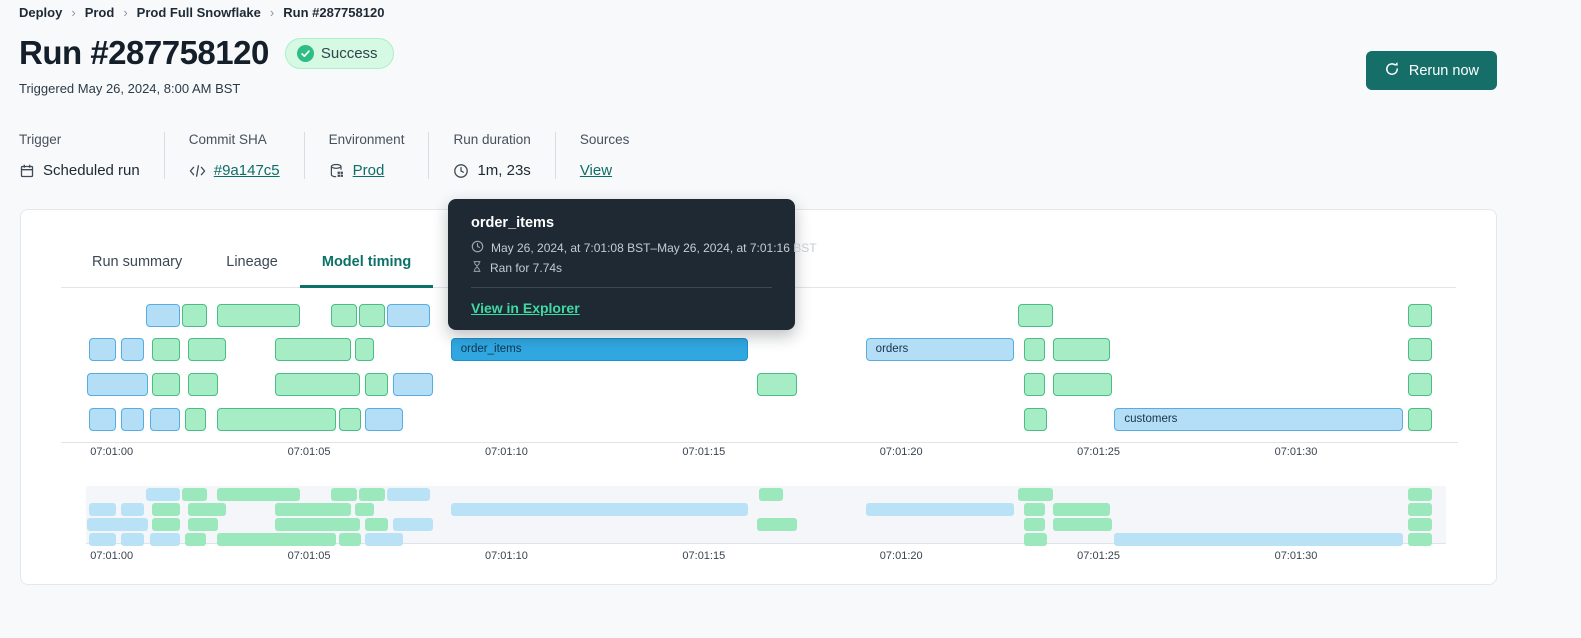 This screenshot has height=638, width=1581. What do you see at coordinates (492, 139) in the screenshot?
I see `meta-label: Run duration` at bounding box center [492, 139].